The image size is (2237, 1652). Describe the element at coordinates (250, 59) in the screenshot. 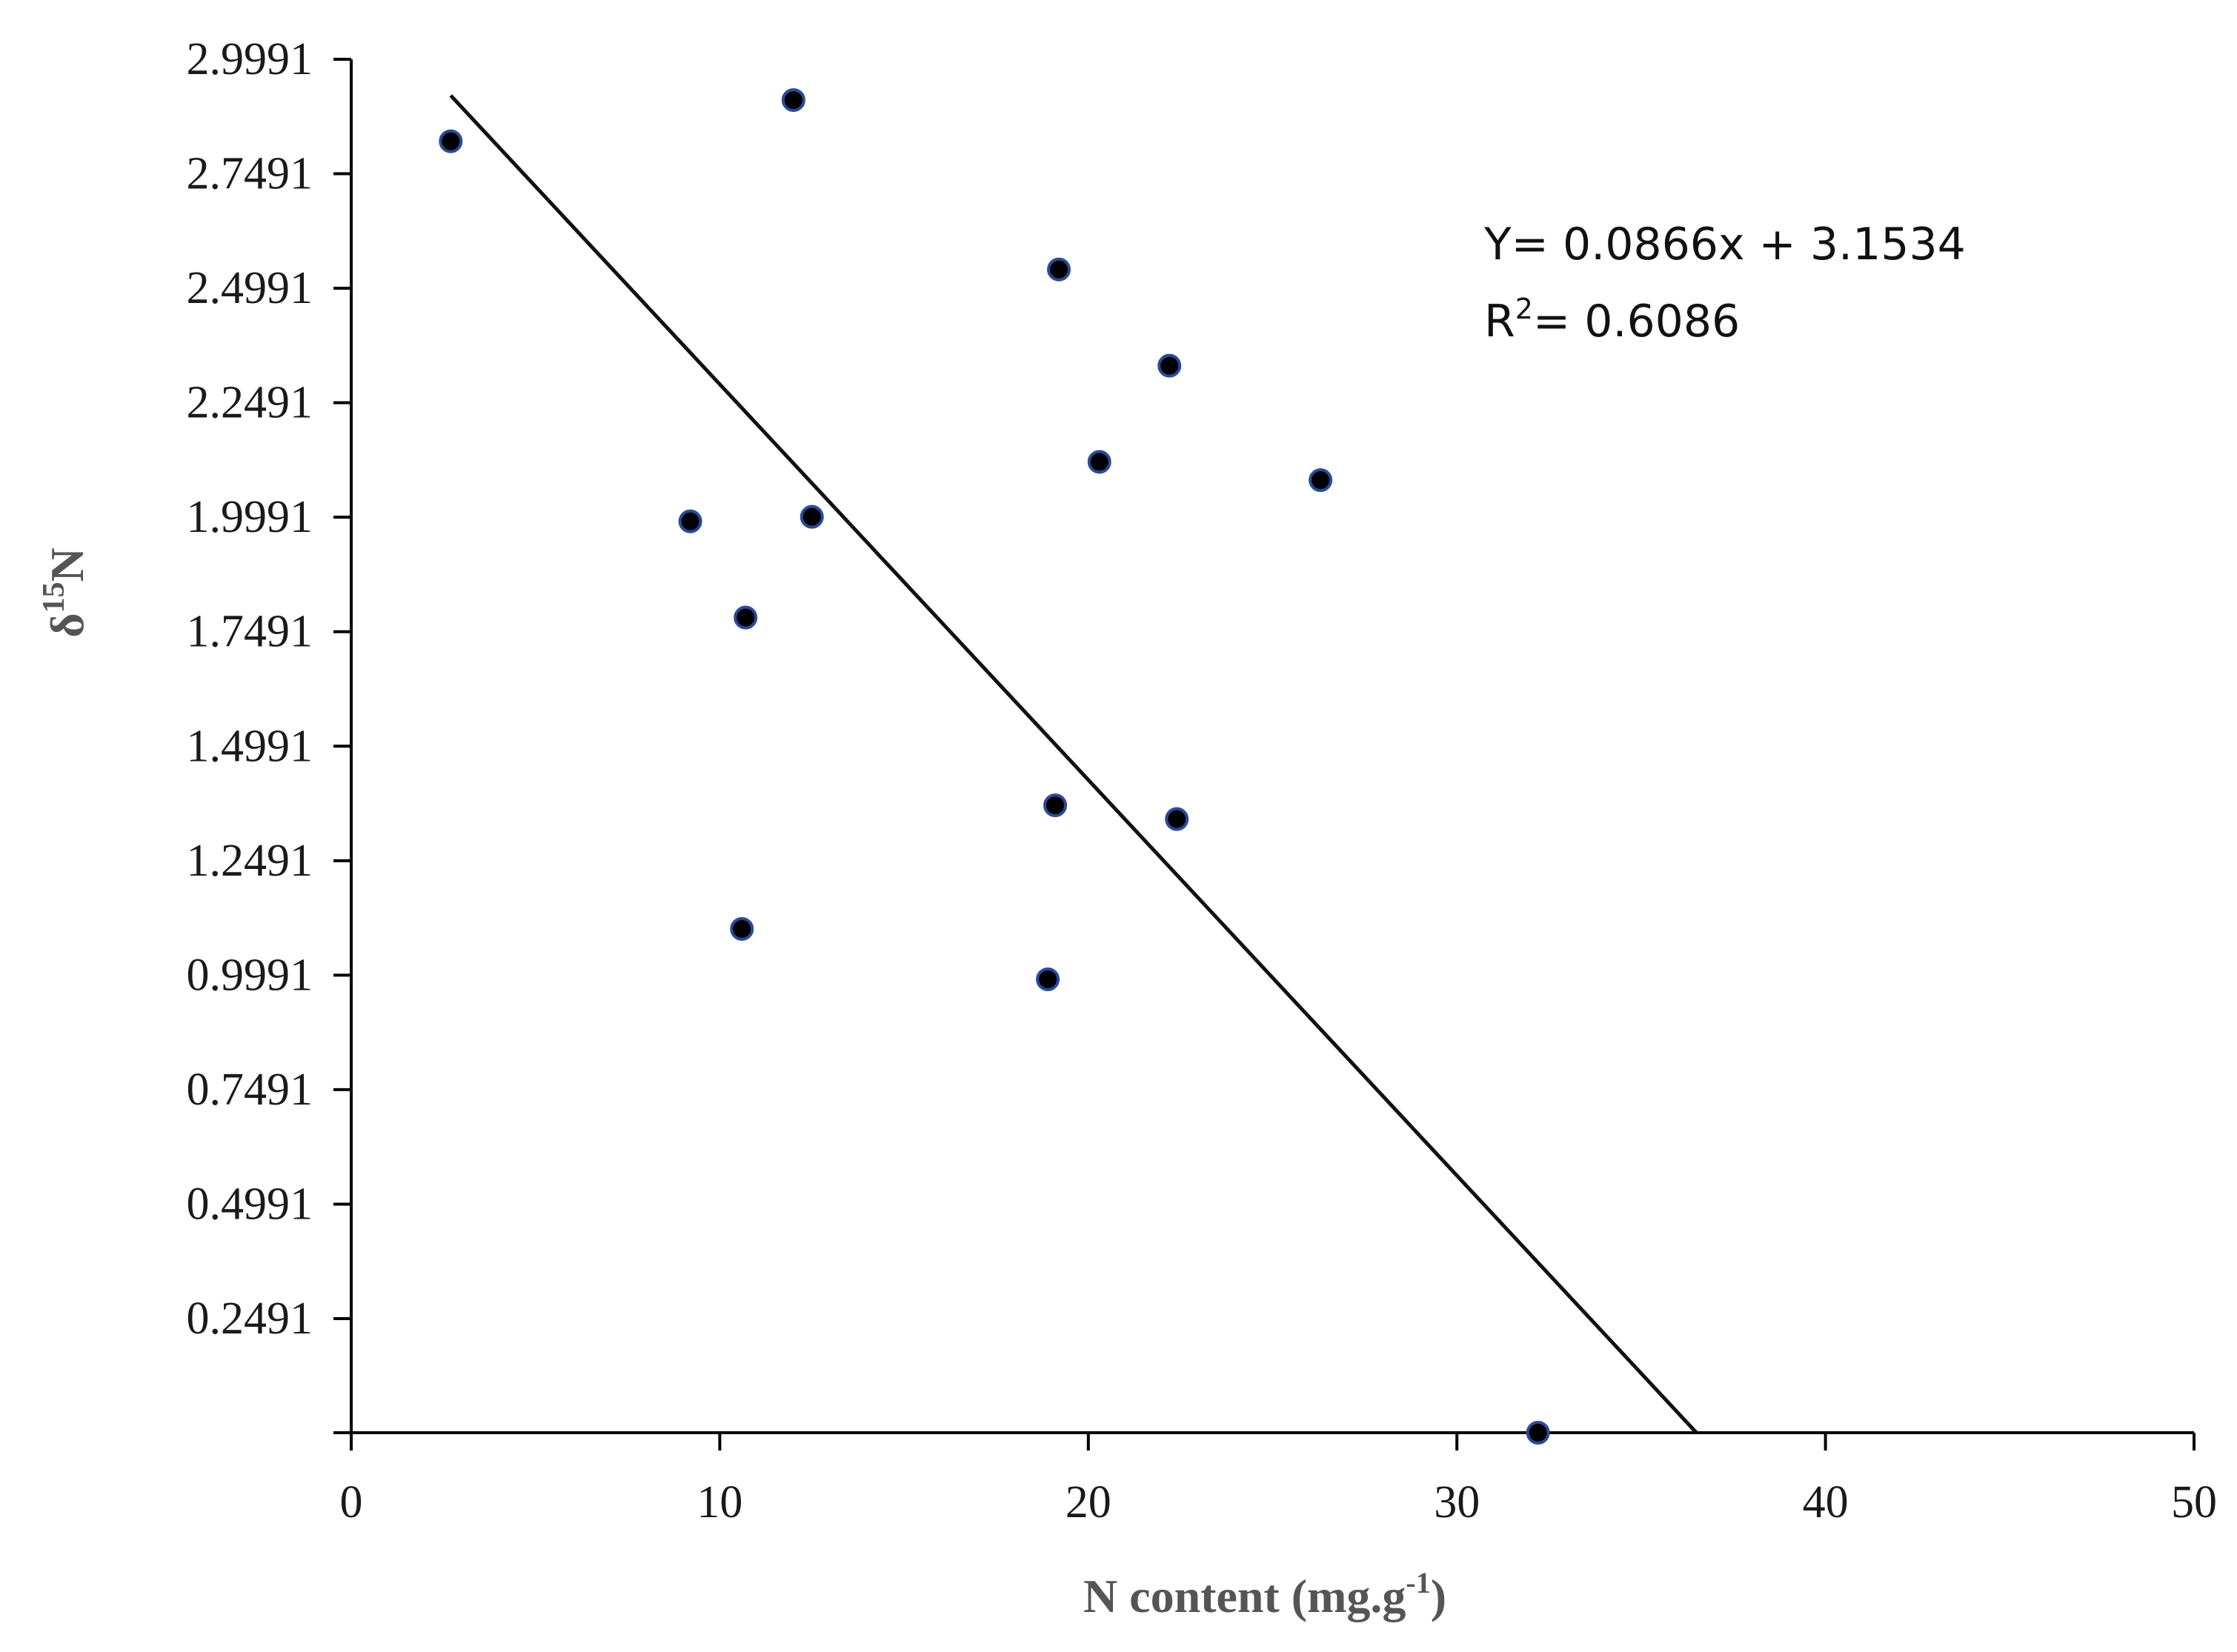

I see `y-tick-label: 2.9991` at that location.